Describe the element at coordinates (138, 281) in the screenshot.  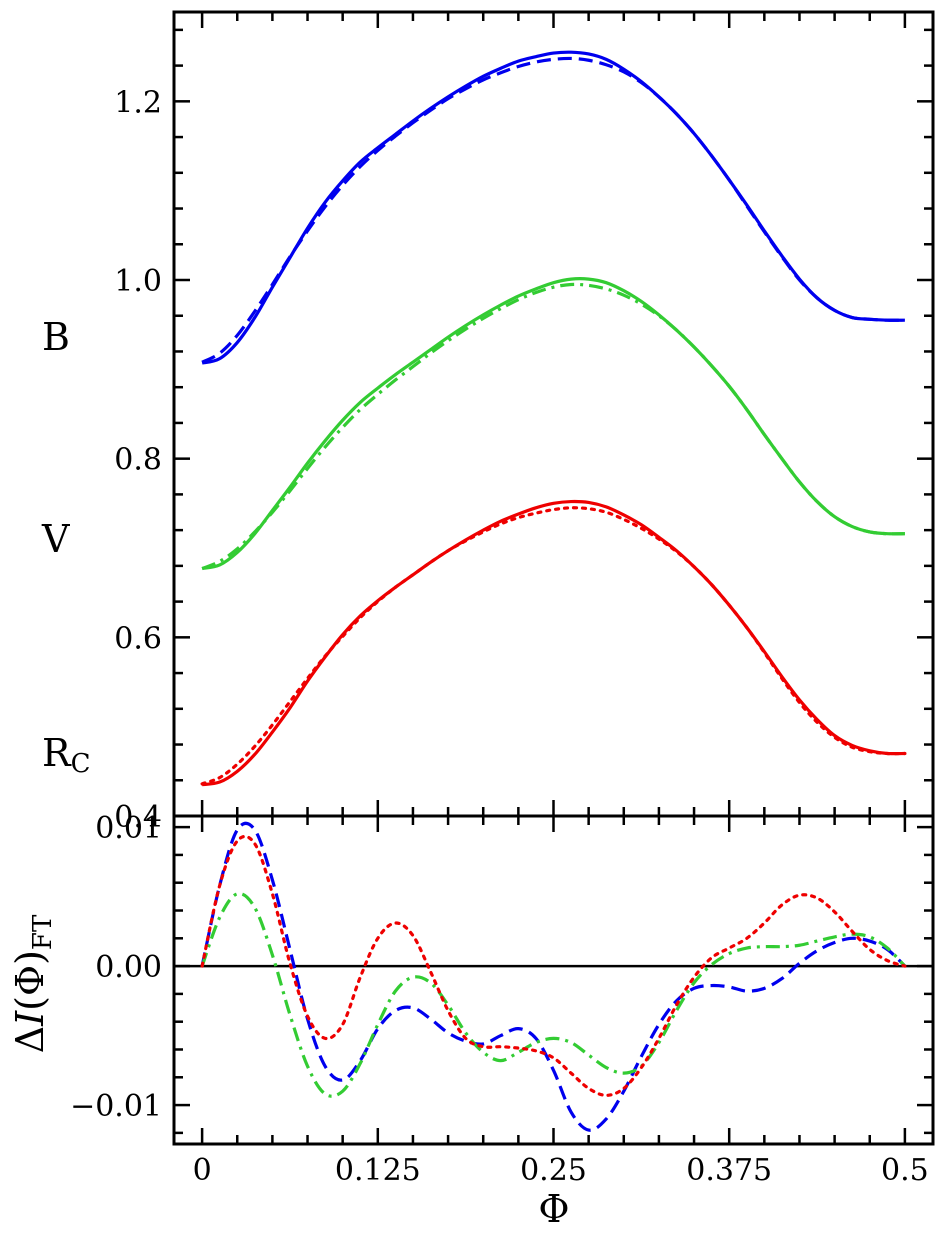
I see `top-y-tick-label: 1.0` at that location.